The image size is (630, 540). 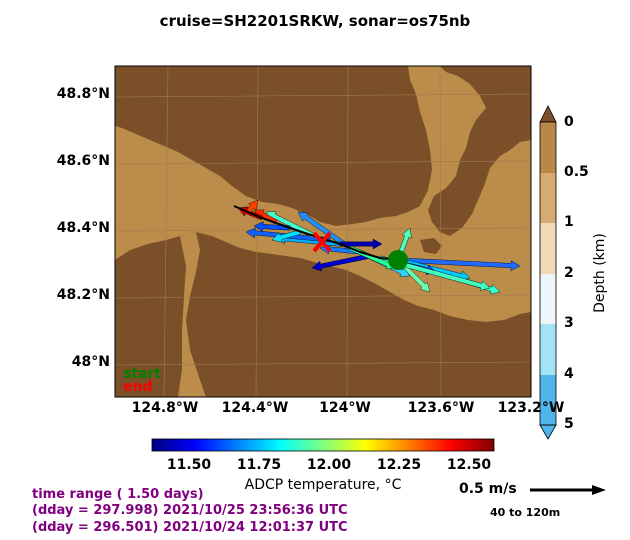 What do you see at coordinates (525, 512) in the screenshot?
I see `scale-depth-range: 40 to 120m` at bounding box center [525, 512].